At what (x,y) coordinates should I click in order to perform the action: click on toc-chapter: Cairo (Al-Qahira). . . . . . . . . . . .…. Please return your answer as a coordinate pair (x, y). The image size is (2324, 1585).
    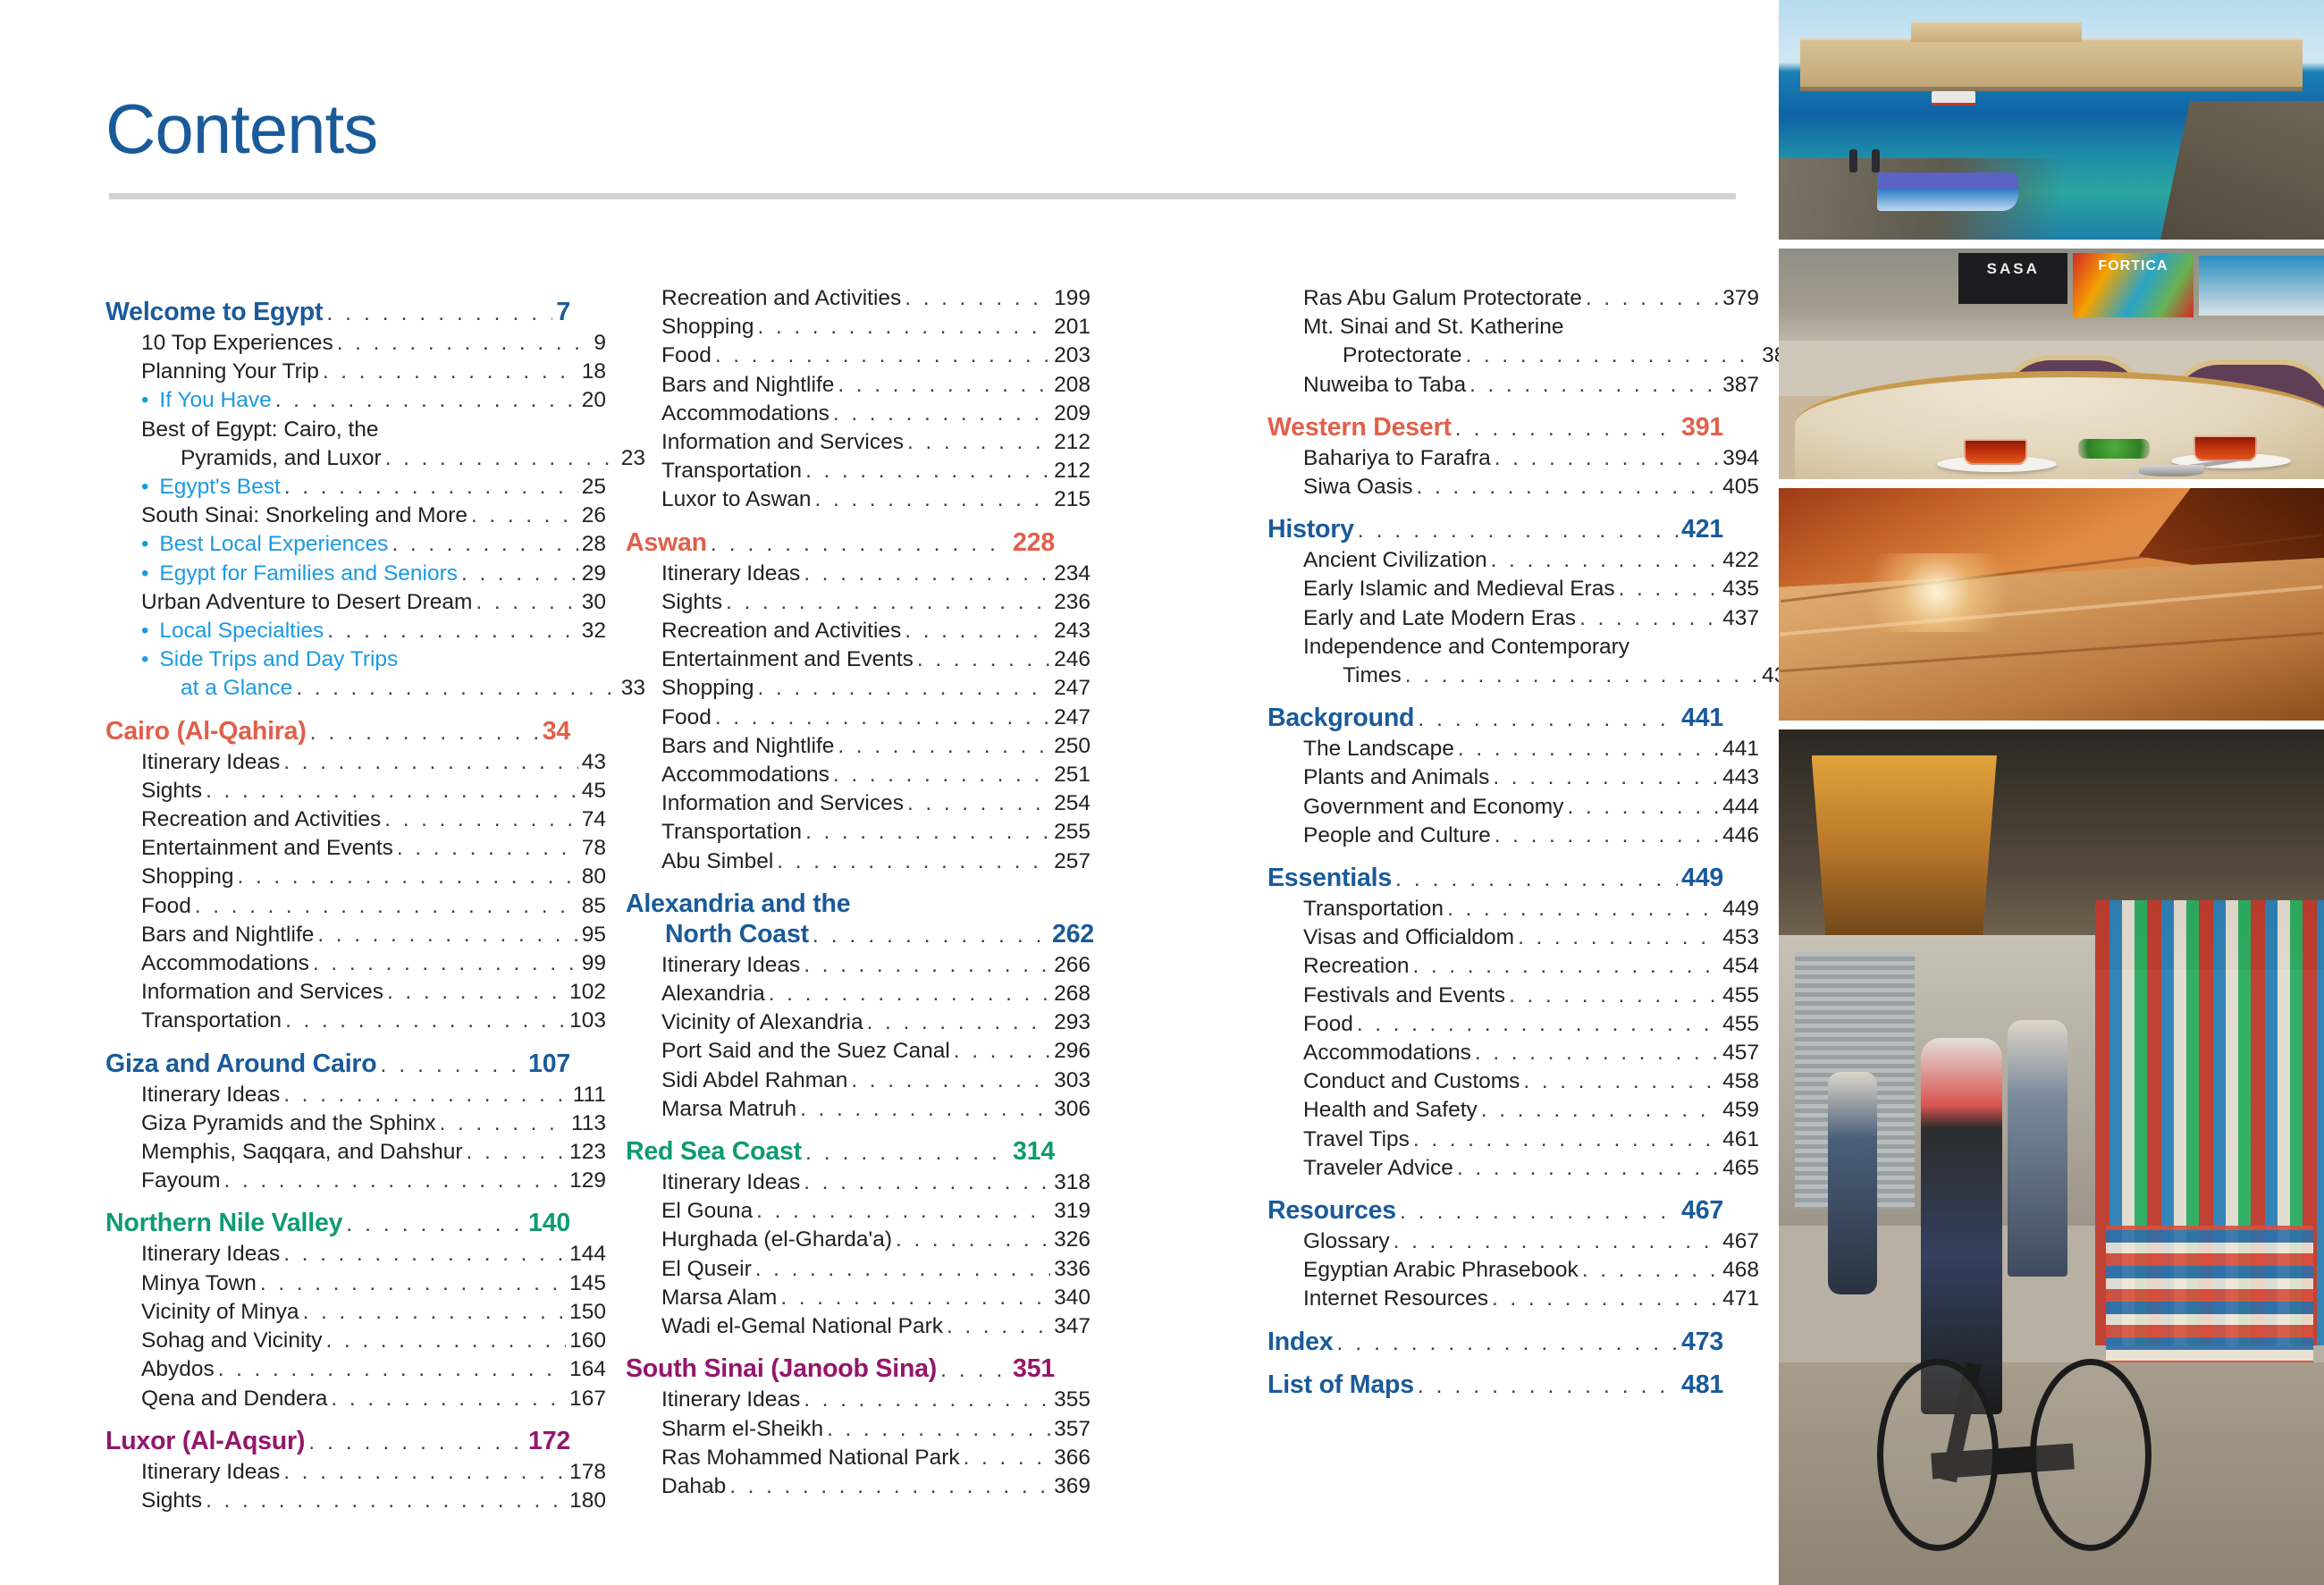
    Looking at the image, I should click on (337, 732).